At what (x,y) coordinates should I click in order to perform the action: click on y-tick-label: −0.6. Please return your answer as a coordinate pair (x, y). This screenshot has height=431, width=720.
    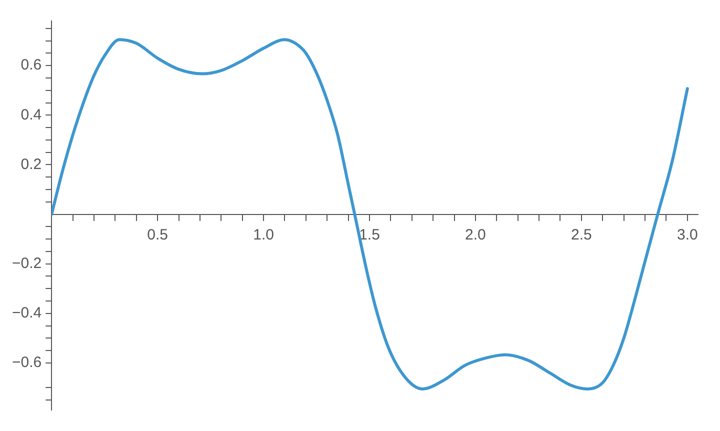
    Looking at the image, I should click on (27, 363).